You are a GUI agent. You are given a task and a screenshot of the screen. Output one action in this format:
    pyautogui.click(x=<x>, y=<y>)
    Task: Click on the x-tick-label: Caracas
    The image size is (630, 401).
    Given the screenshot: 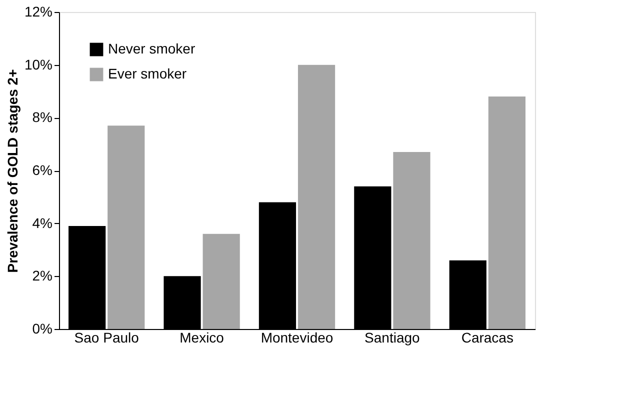 What is the action you would take?
    pyautogui.click(x=487, y=338)
    